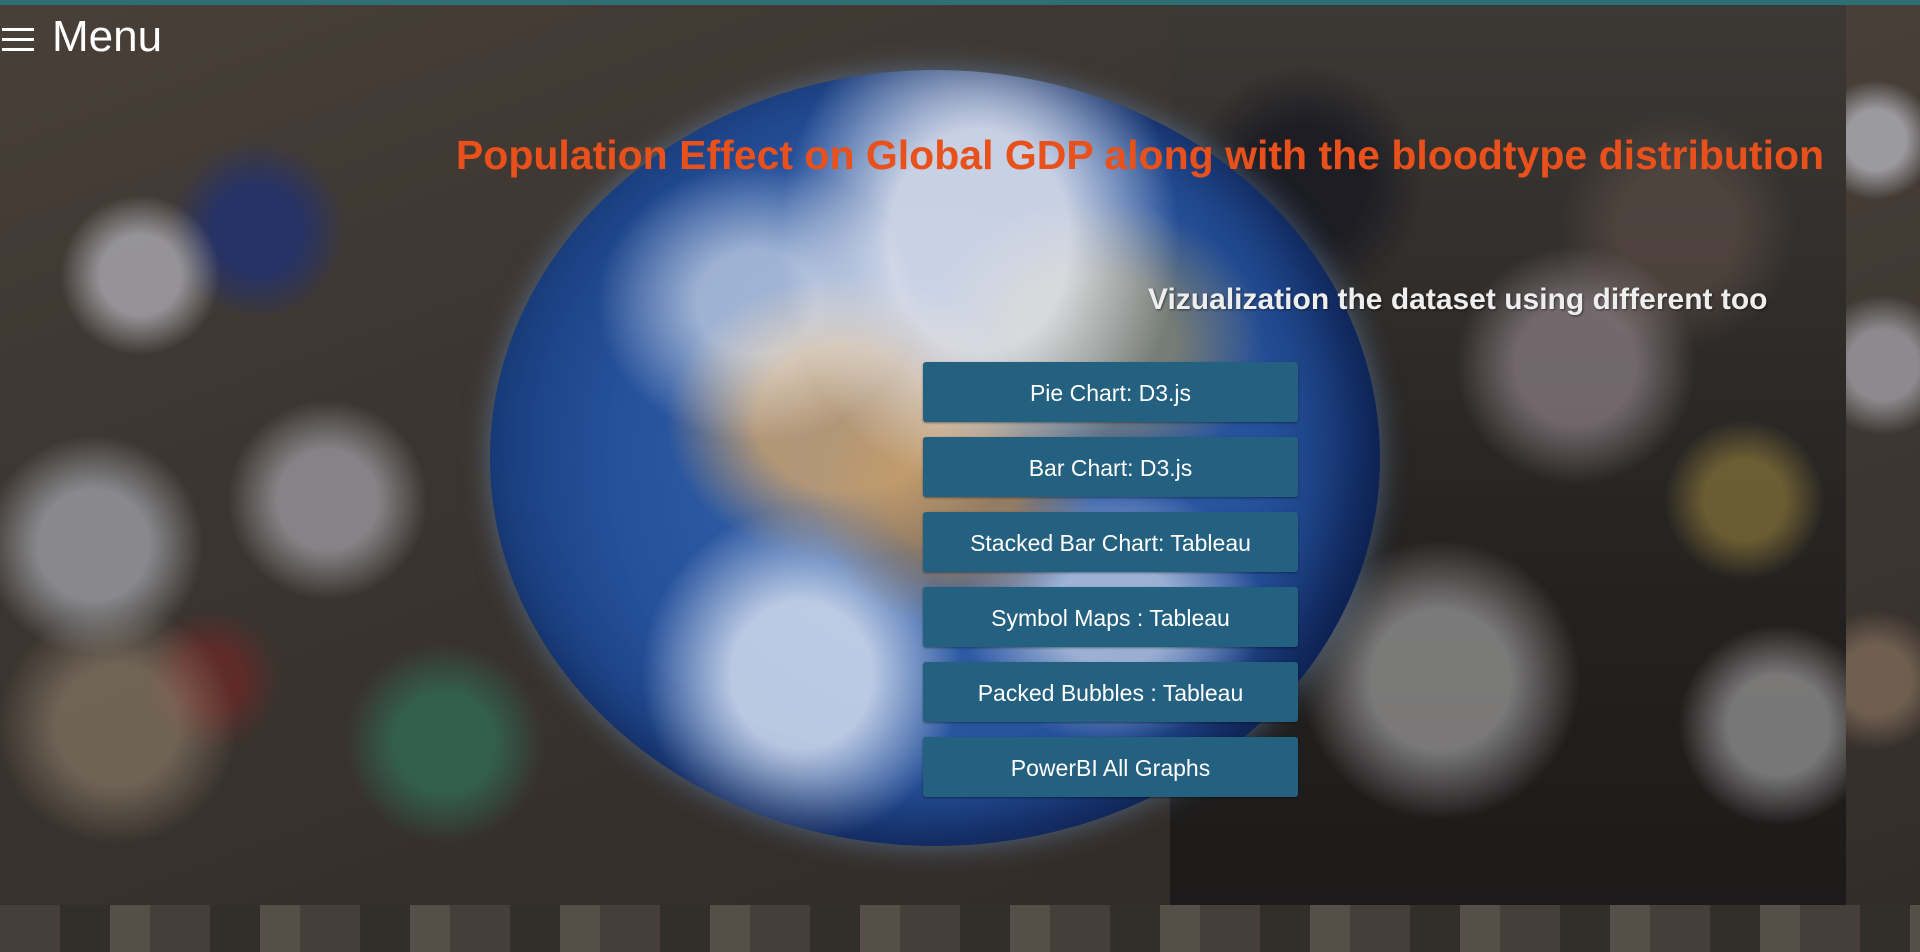 This screenshot has height=952, width=1920. I want to click on stacked-bar-chart-tableau-button: Stacked Bar Chart: Tableau, so click(1110, 542).